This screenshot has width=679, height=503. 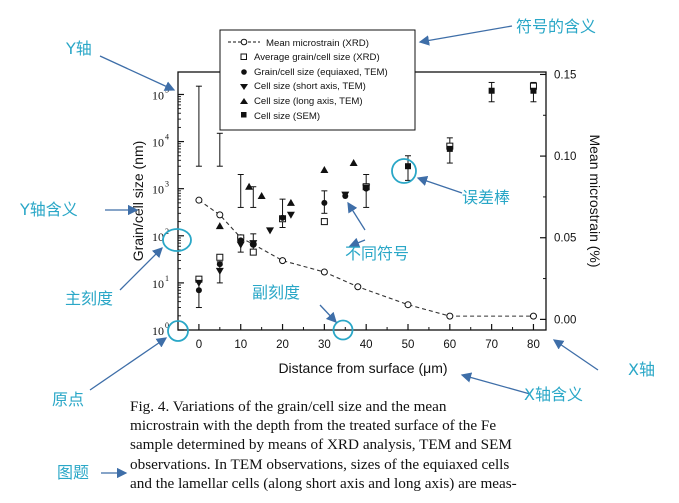 What do you see at coordinates (78, 48) in the screenshot?
I see `annotation-y-axis: Y轴` at bounding box center [78, 48].